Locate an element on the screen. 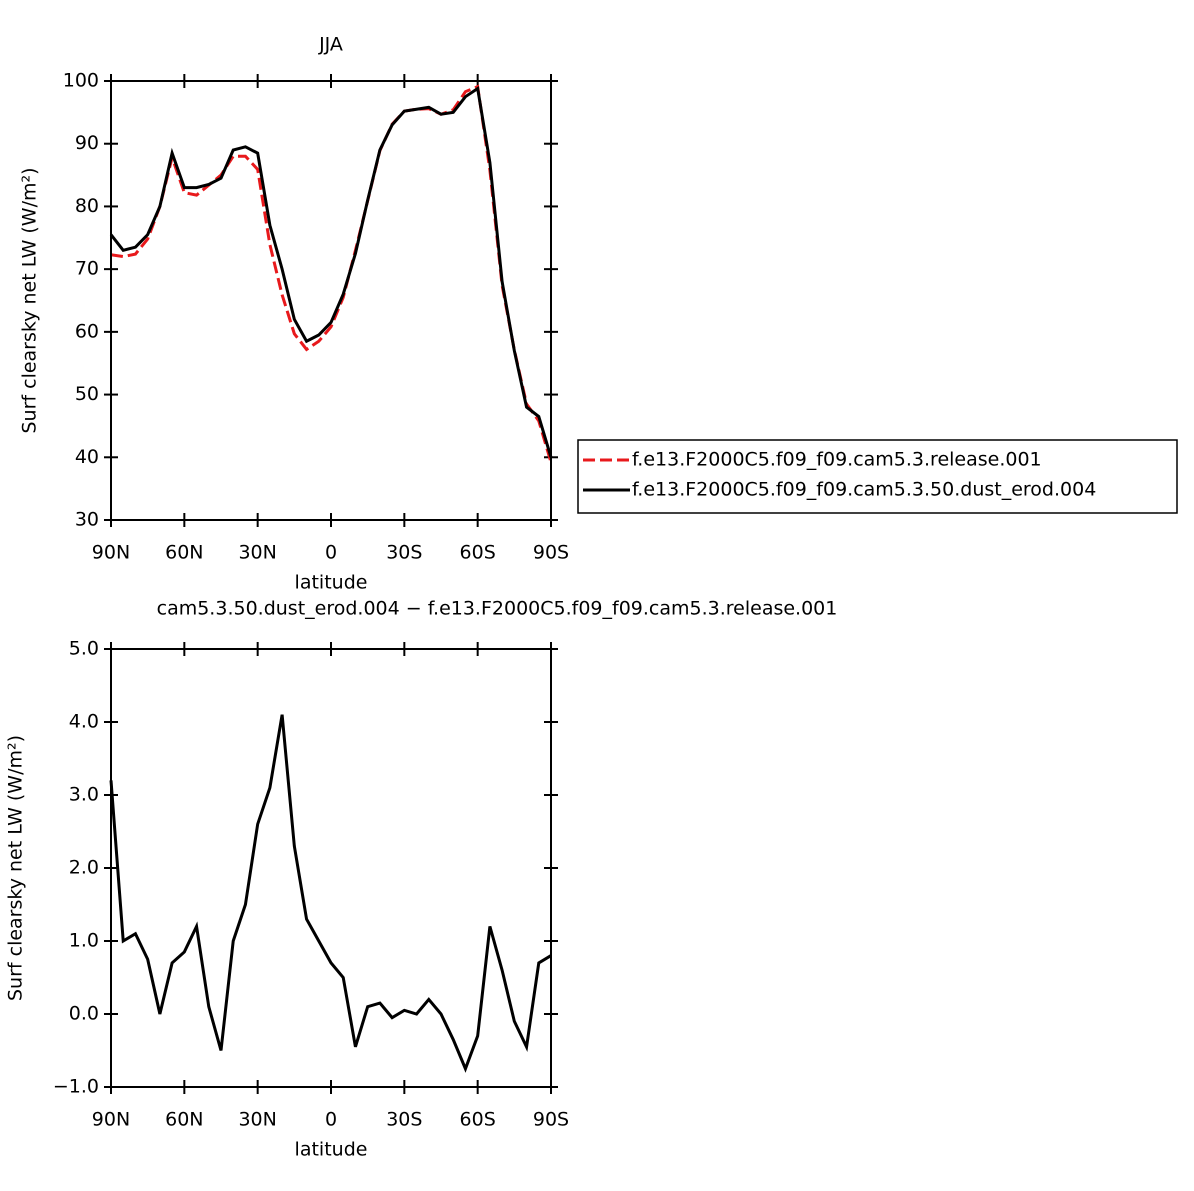  legend-label: f.e13.F2000C5.f09_f09.cam5.3.release.001 is located at coordinates (837, 460).